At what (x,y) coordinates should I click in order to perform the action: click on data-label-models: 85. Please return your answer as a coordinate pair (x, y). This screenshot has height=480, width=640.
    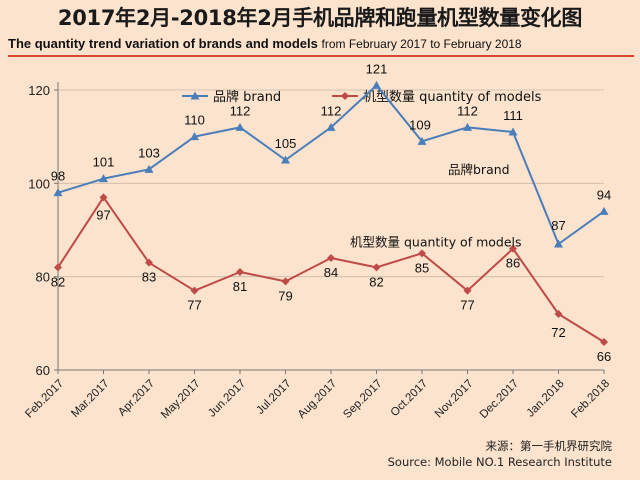
    Looking at the image, I should click on (422, 267).